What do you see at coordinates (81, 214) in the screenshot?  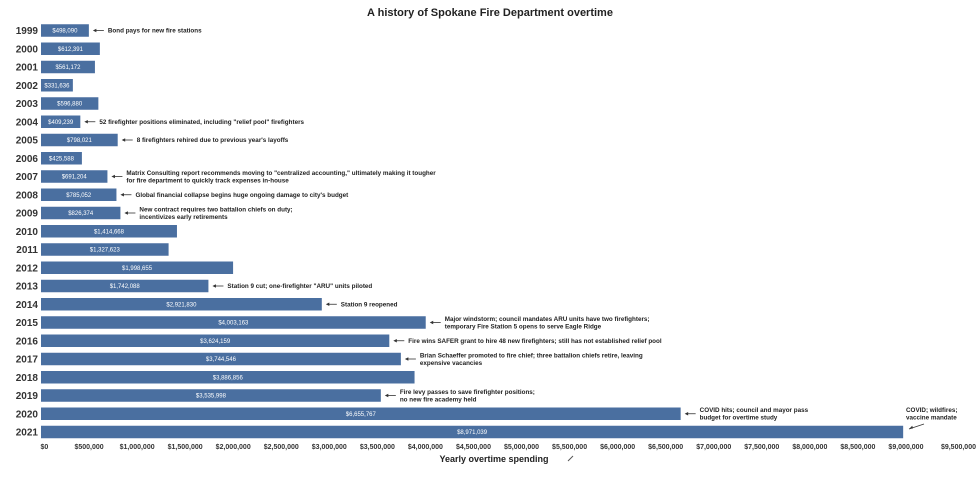 I see `bar-value-label-2009: $826,374` at bounding box center [81, 214].